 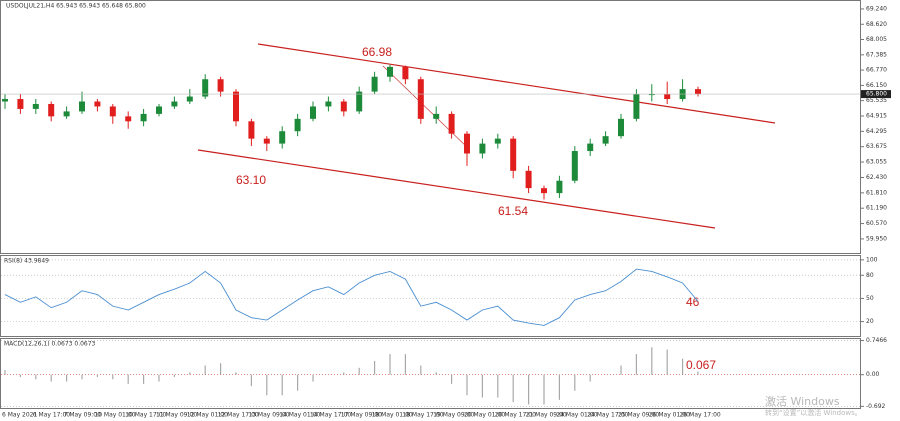 I want to click on x-tick-label: 11 May 09:00, so click(x=176, y=415).